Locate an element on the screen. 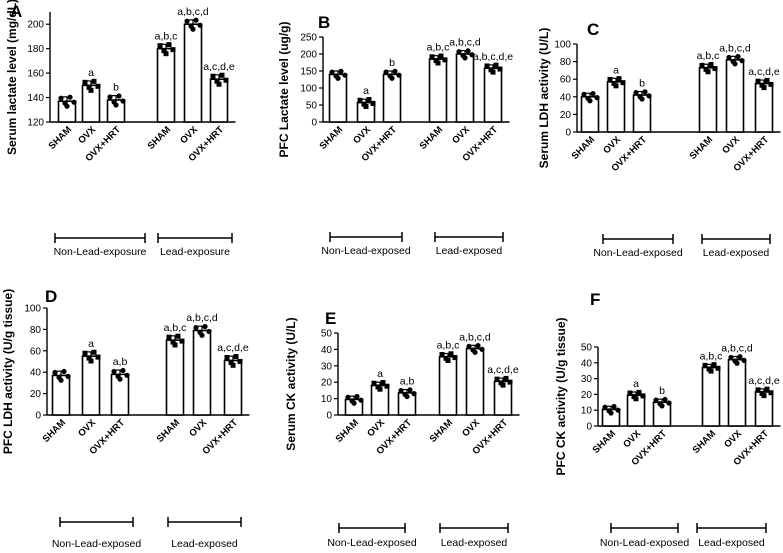 The height and width of the screenshot is (553, 783). panel-letter: B is located at coordinates (324, 22).